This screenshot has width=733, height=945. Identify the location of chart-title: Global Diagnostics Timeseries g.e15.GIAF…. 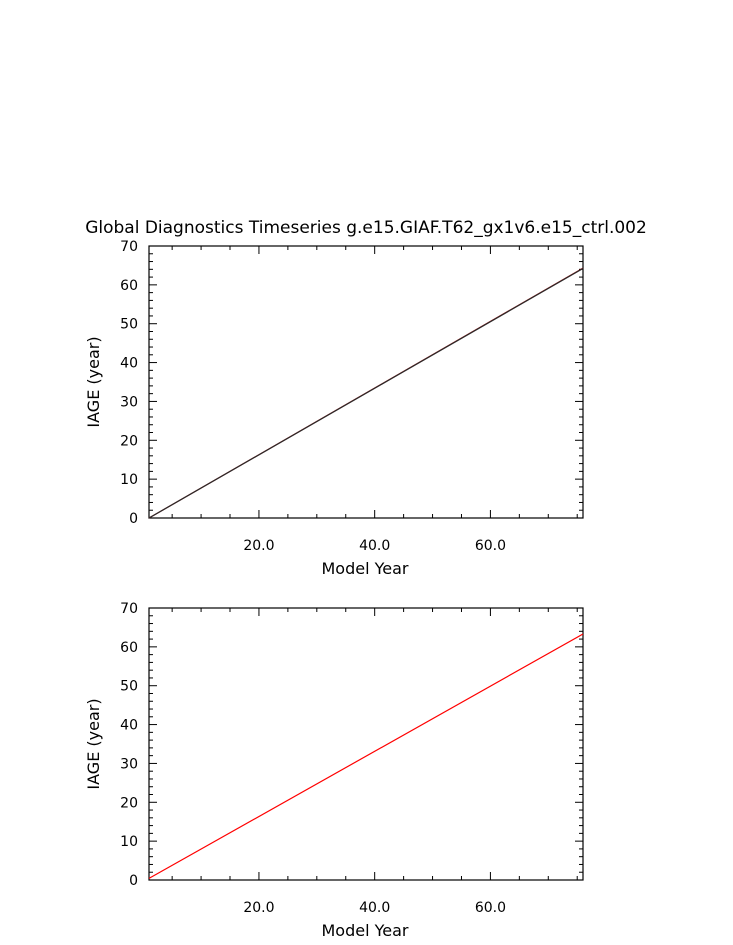
(366, 228).